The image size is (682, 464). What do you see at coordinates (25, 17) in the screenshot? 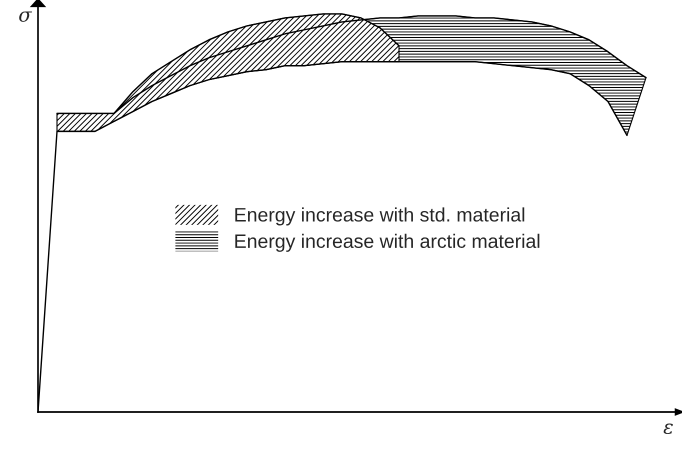
I see `y-axis-title: σ` at bounding box center [25, 17].